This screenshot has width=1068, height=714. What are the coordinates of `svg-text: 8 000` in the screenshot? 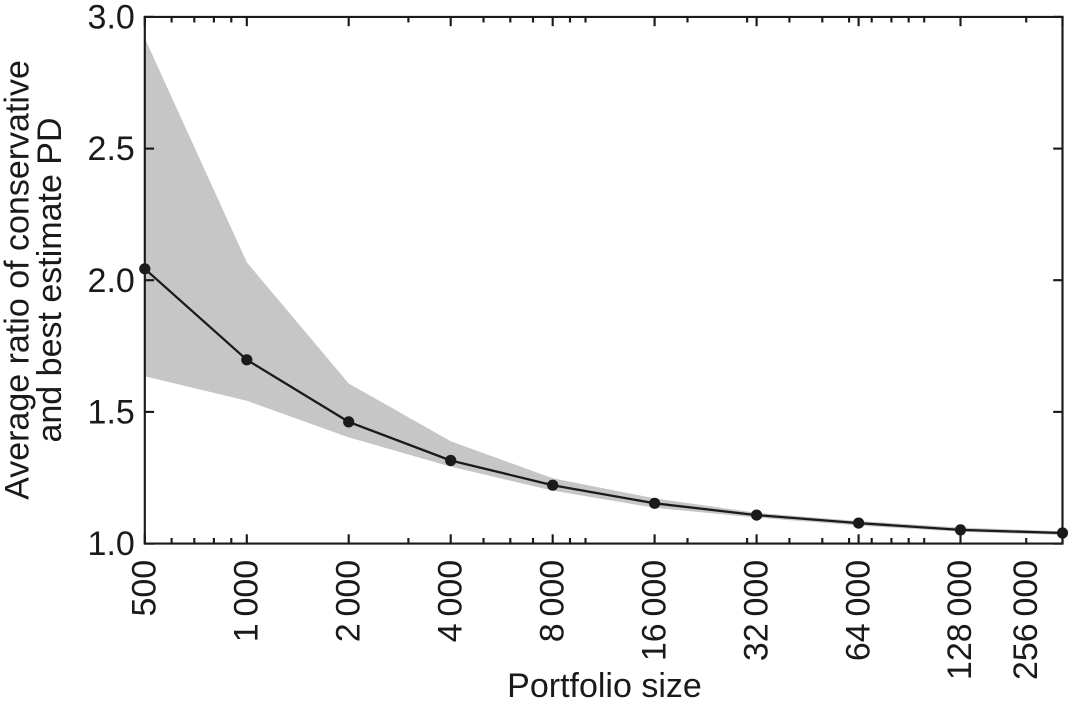 It's located at (552, 601).